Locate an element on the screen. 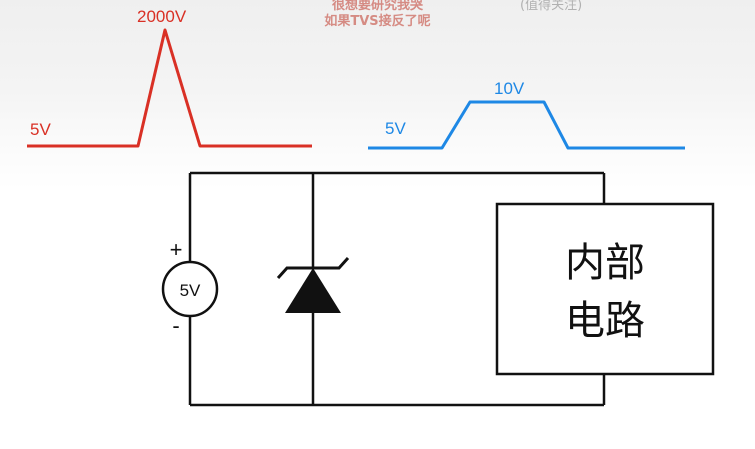 This screenshot has width=755, height=449. clamped-waveform: 5V 10V is located at coordinates (526, 114).